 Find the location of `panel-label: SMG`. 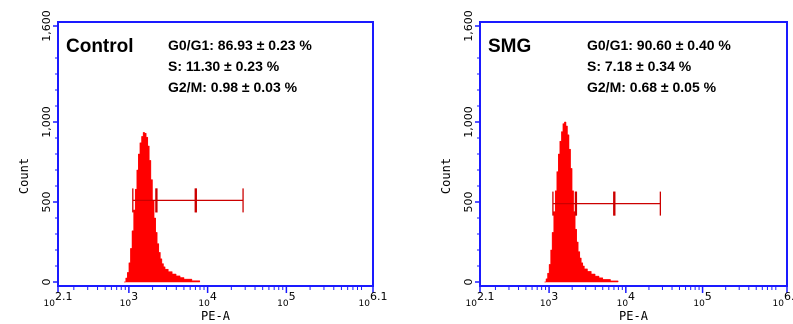

panel-label: SMG is located at coordinates (509, 46).